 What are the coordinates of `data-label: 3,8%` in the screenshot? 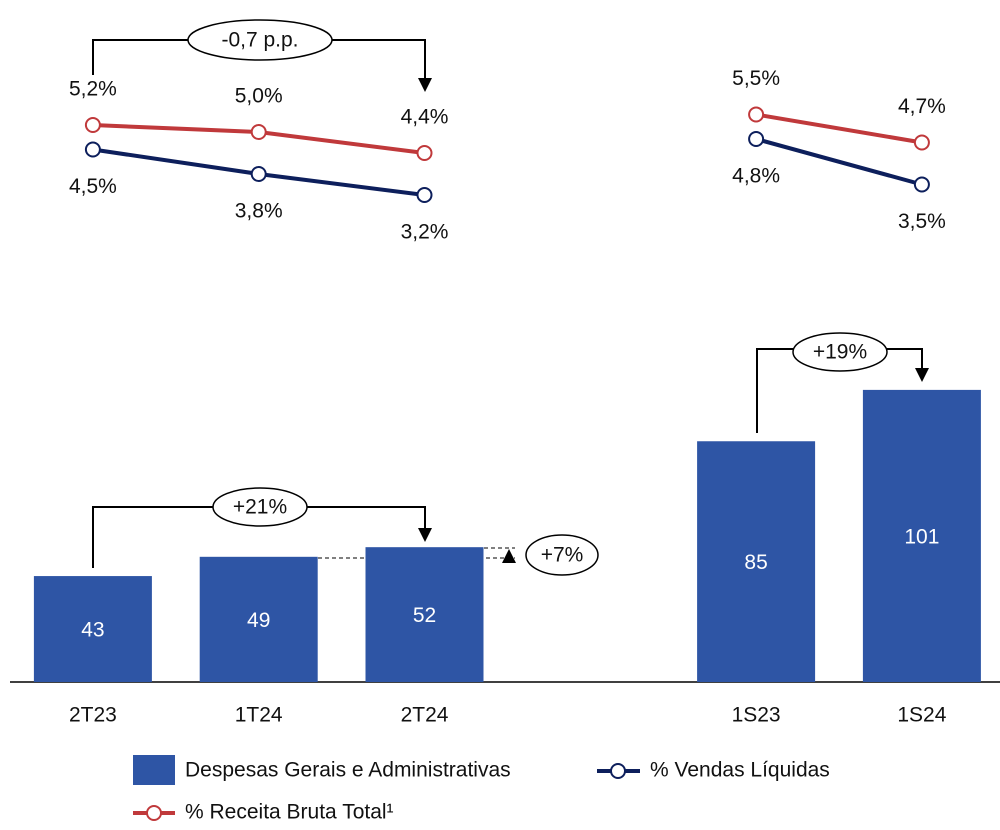 It's located at (259, 211).